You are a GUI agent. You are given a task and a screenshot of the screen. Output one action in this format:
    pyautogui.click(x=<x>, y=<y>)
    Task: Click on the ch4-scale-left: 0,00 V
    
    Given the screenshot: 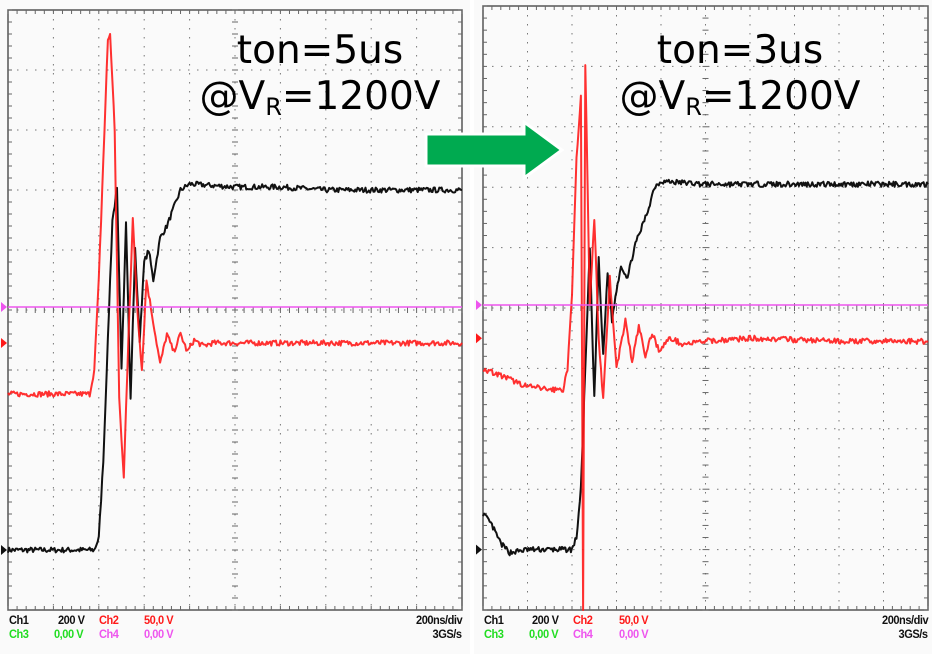 What is the action you would take?
    pyautogui.click(x=159, y=634)
    